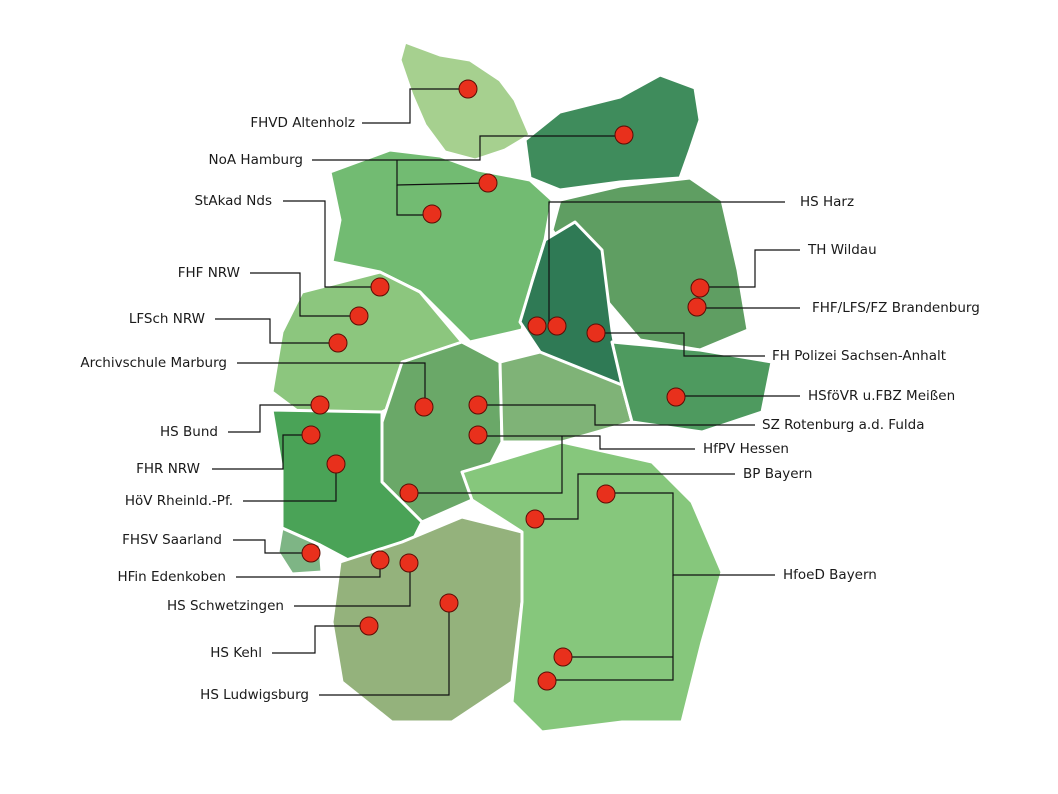 Image resolution: width=1058 pixels, height=794 pixels. What do you see at coordinates (233, 201) in the screenshot?
I see `location-label-stakad-nds: StAkad Nds` at bounding box center [233, 201].